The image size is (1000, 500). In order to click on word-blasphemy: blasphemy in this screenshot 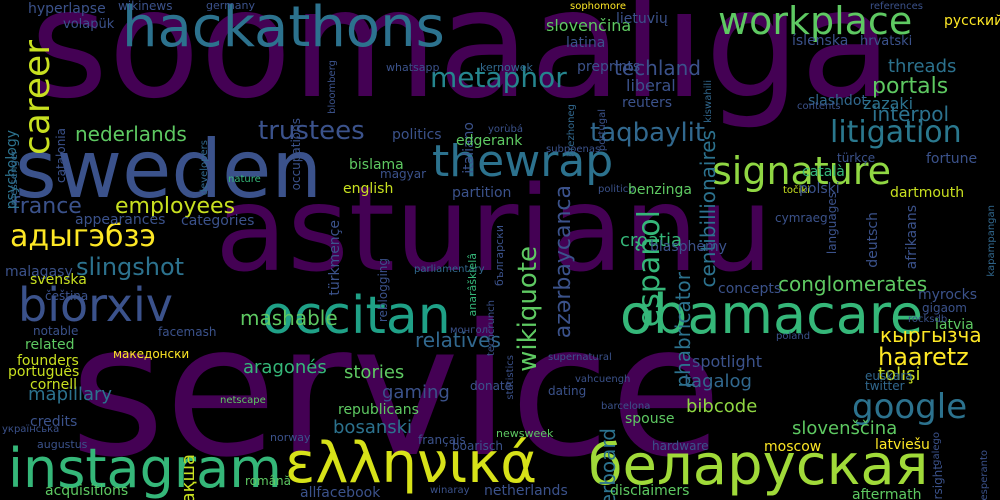, I will do `click(688, 247)`.